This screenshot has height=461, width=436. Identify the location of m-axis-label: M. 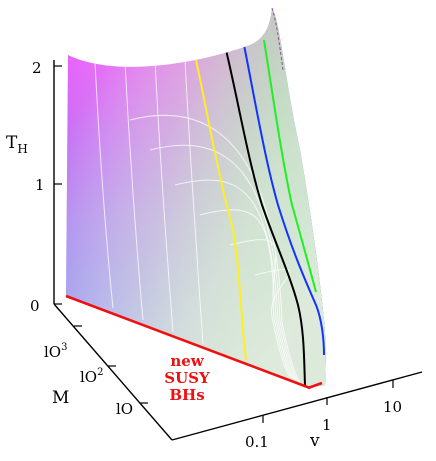
(60, 398).